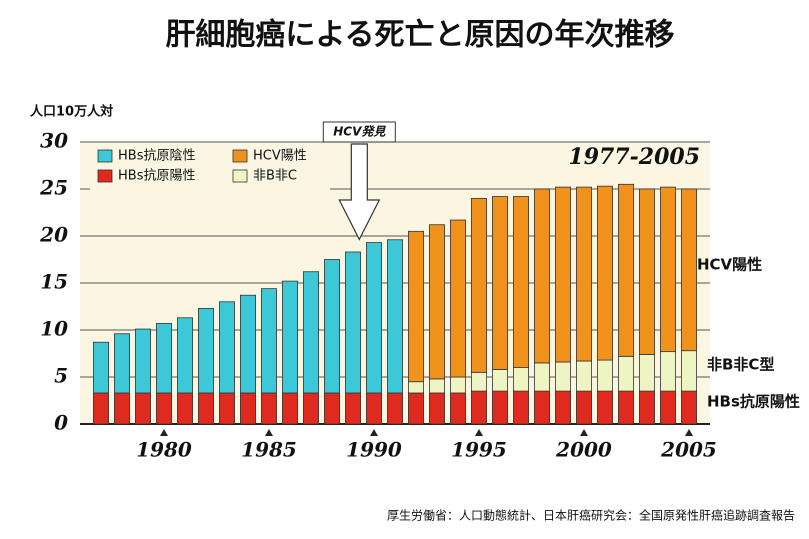  Describe the element at coordinates (359, 132) in the screenshot. I see `annotation-box` at that location.